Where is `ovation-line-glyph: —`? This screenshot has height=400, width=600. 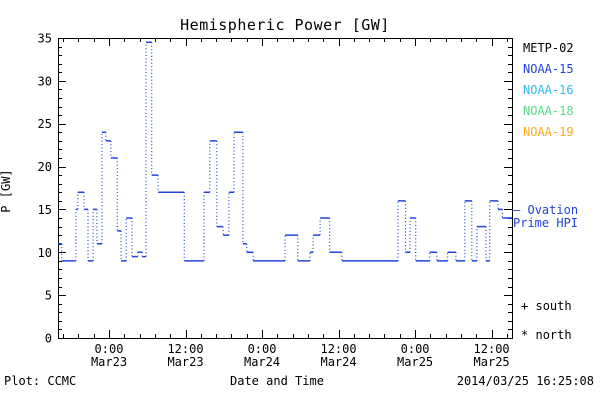 ovation-line-glyph: — is located at coordinates (517, 210).